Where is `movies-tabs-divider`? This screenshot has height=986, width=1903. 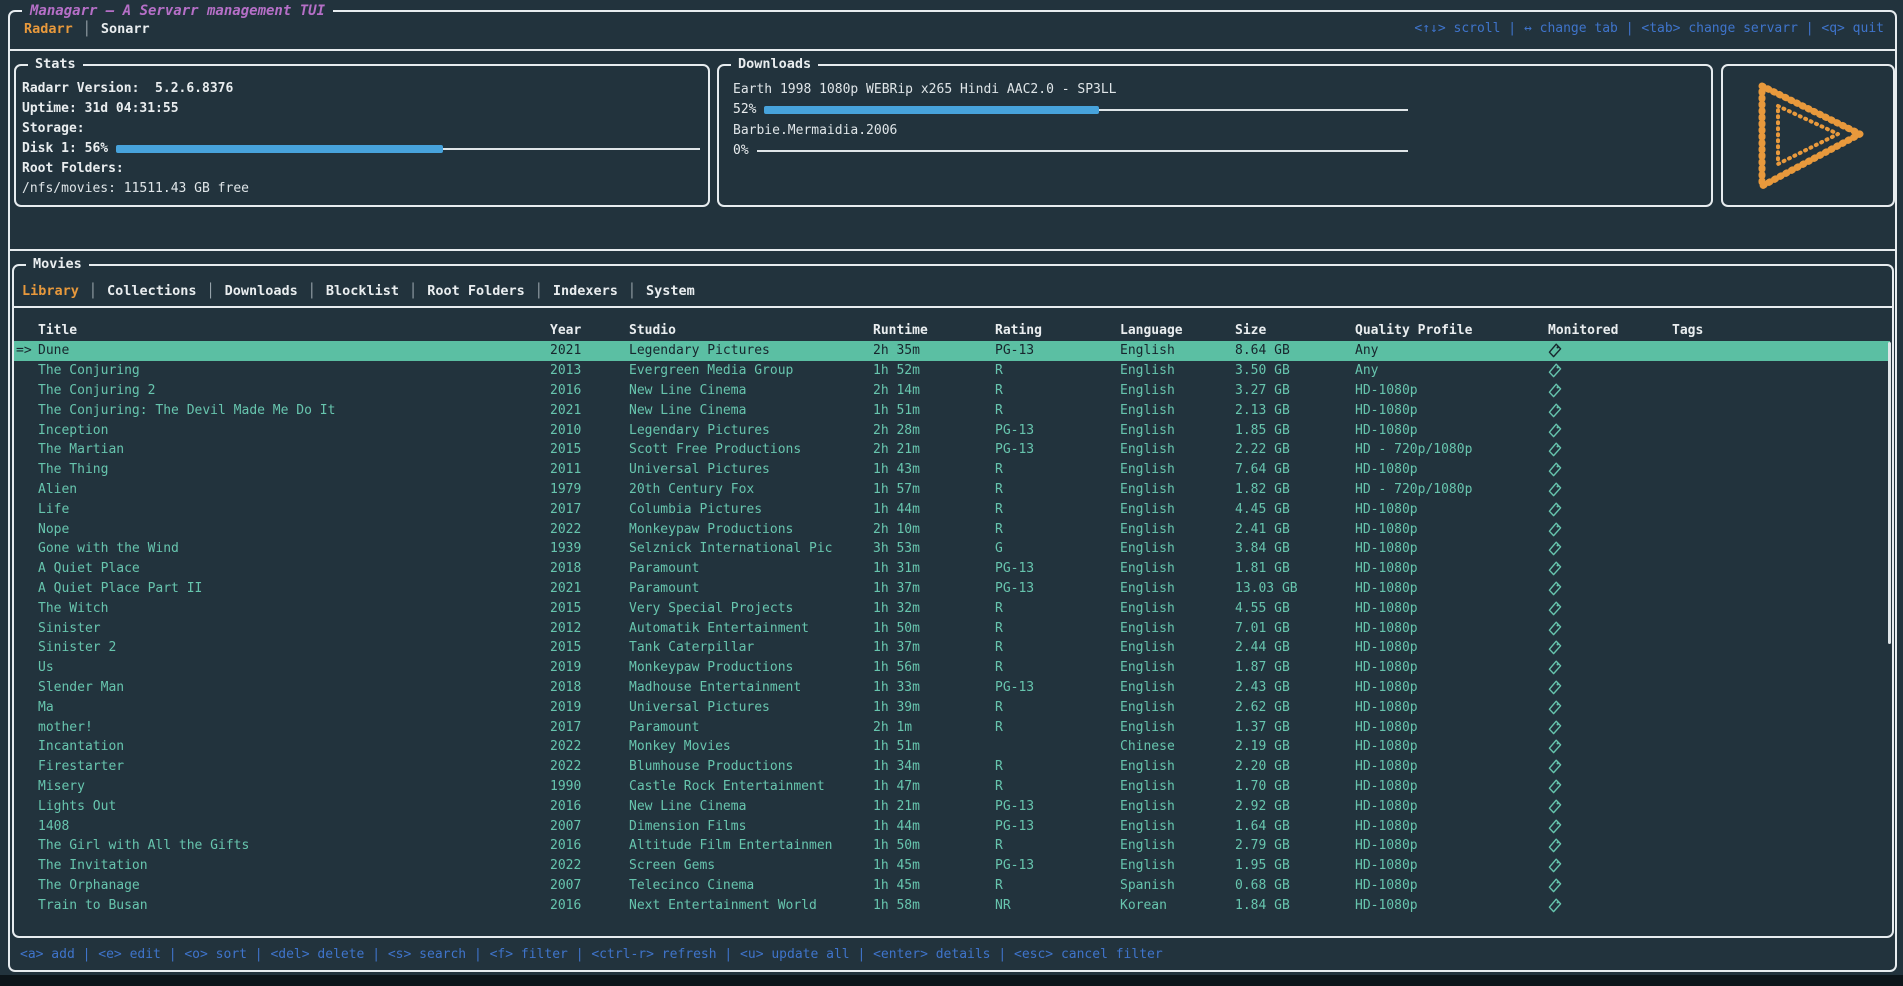 movies-tabs-divider is located at coordinates (953, 307).